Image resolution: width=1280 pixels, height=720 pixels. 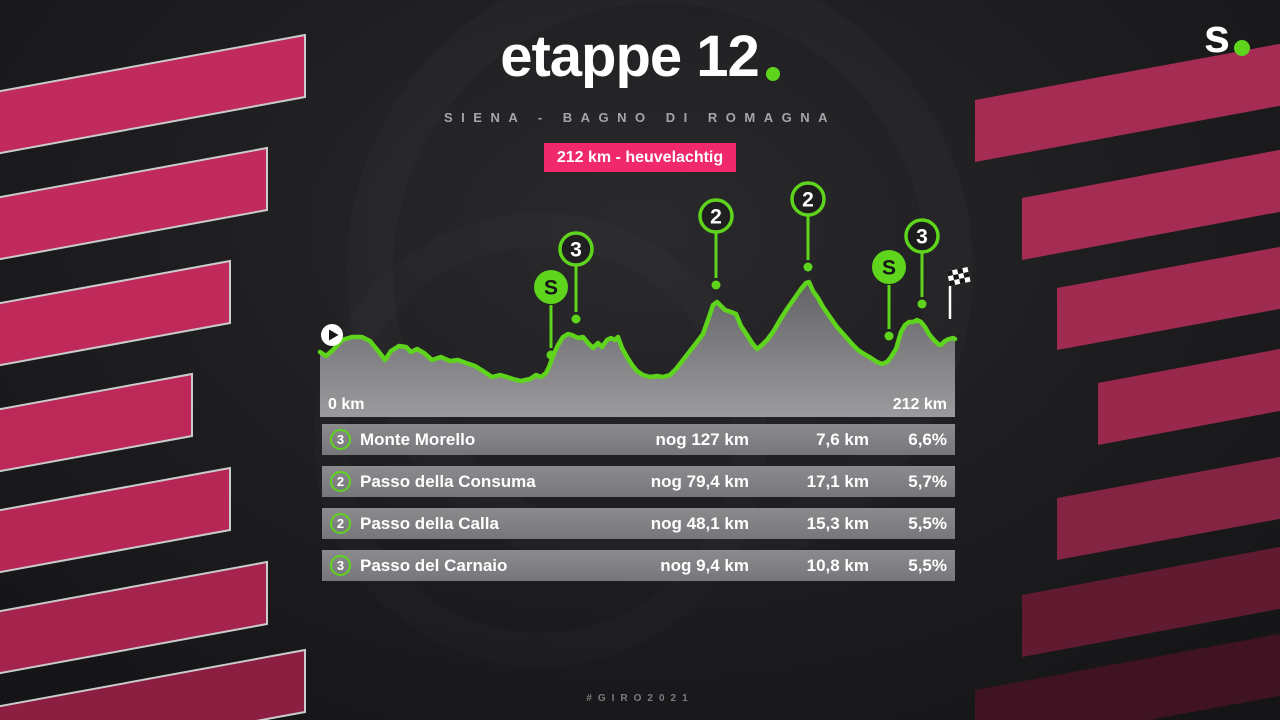 What do you see at coordinates (919, 404) in the screenshot?
I see `finish-km-label: 212 km` at bounding box center [919, 404].